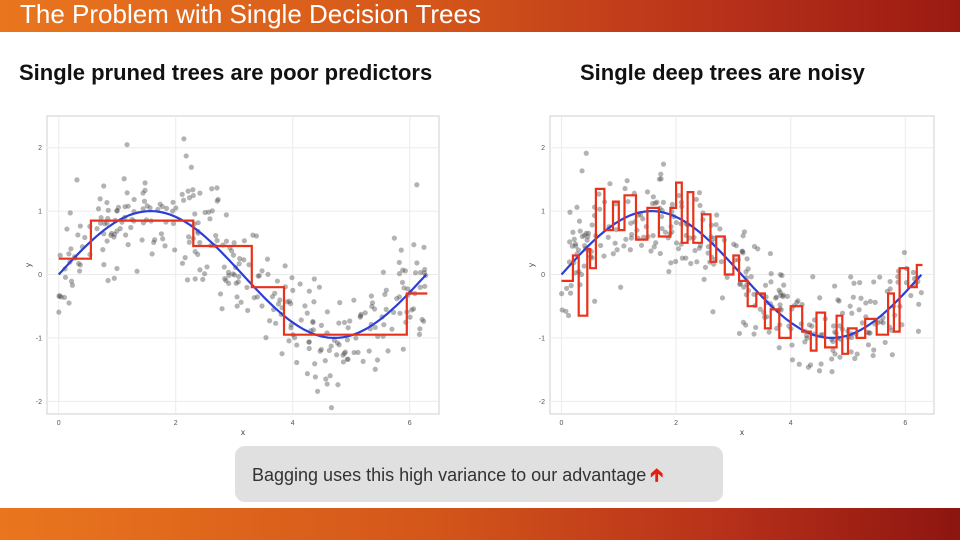 This screenshot has height=540, width=960. What do you see at coordinates (543, 212) in the screenshot?
I see `y-tick-label: 1` at bounding box center [543, 212].